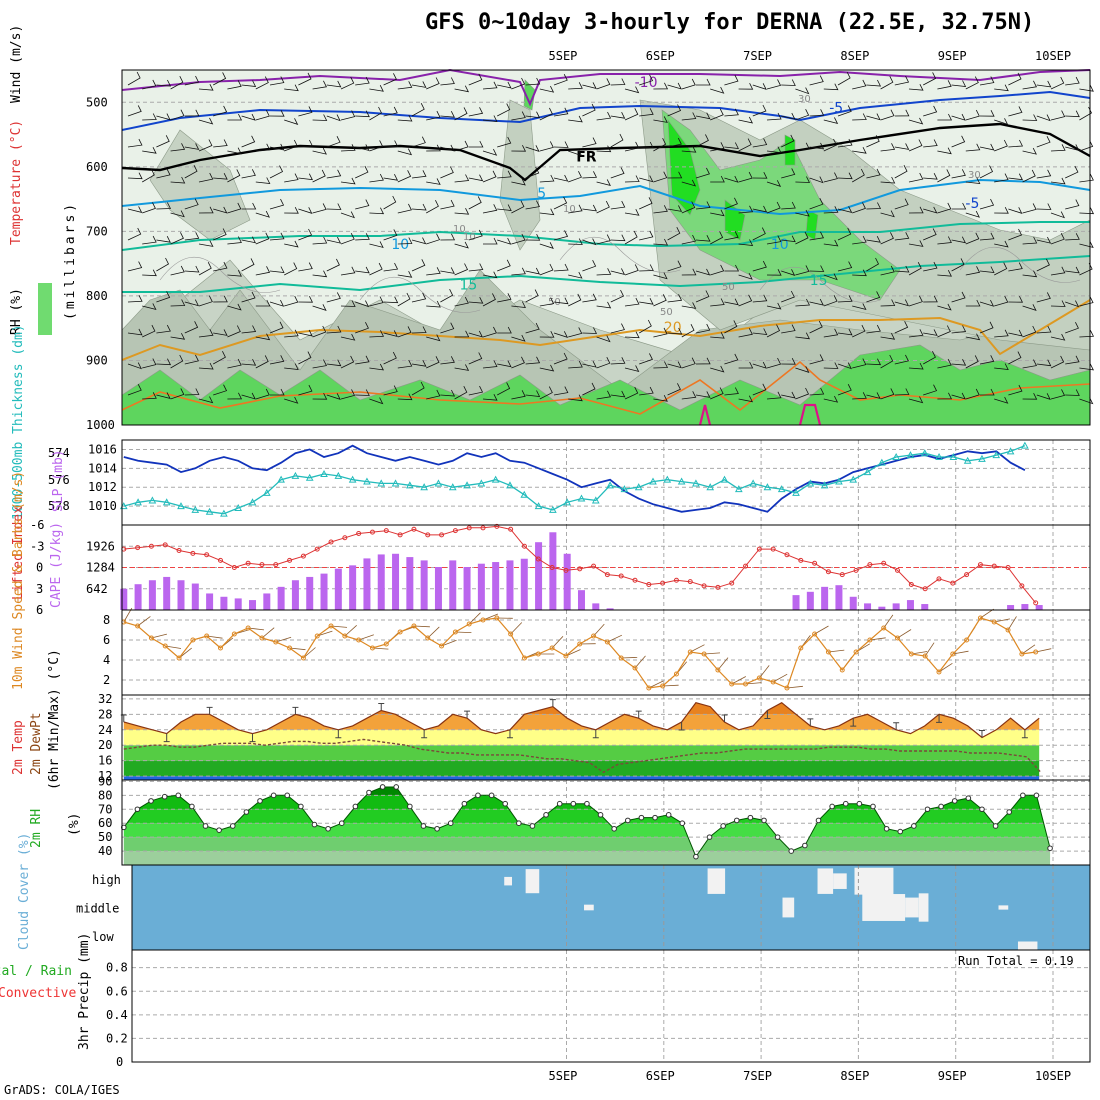  What do you see at coordinates (62, 1090) in the screenshot?
I see `credit-label: GrADS: COLA/IGES` at bounding box center [62, 1090].